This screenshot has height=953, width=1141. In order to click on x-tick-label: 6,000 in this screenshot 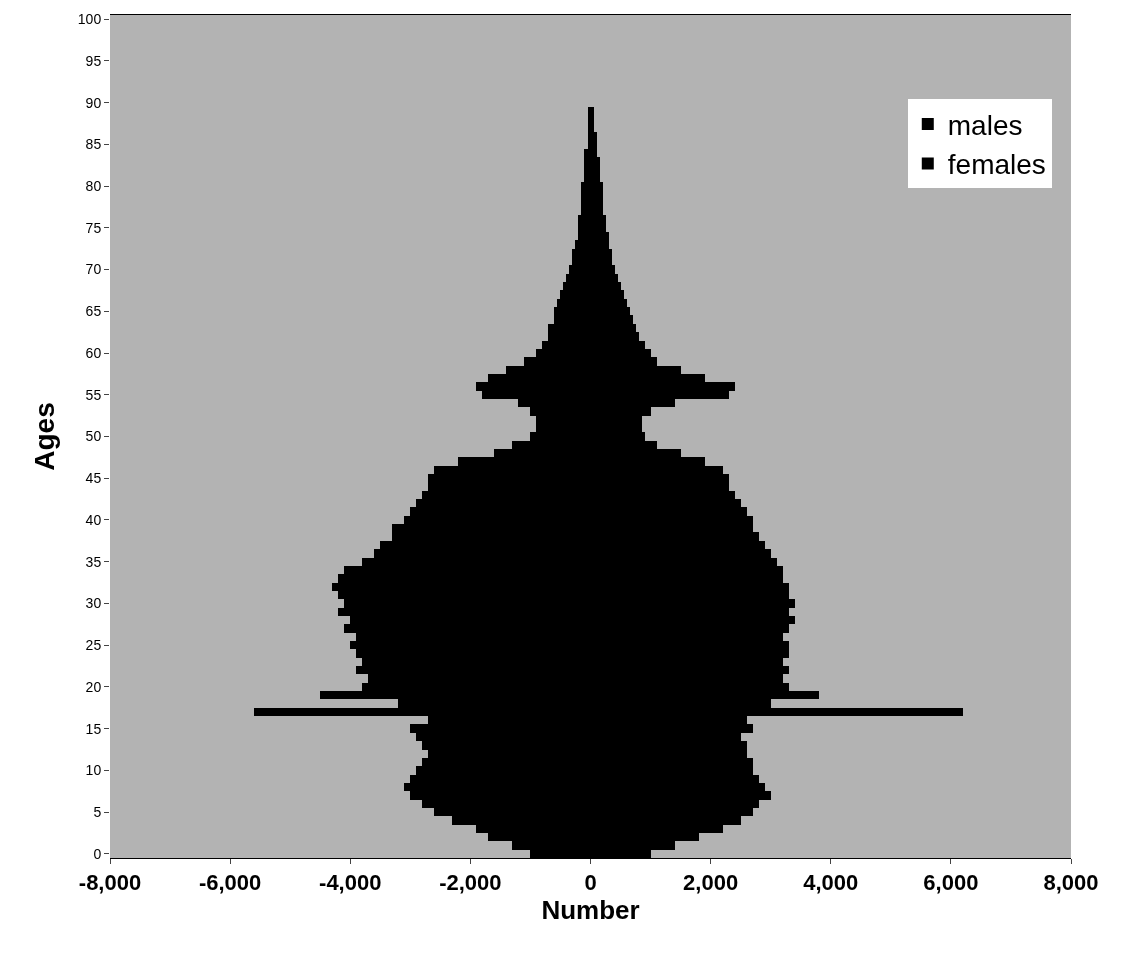, I will do `click(951, 883)`.